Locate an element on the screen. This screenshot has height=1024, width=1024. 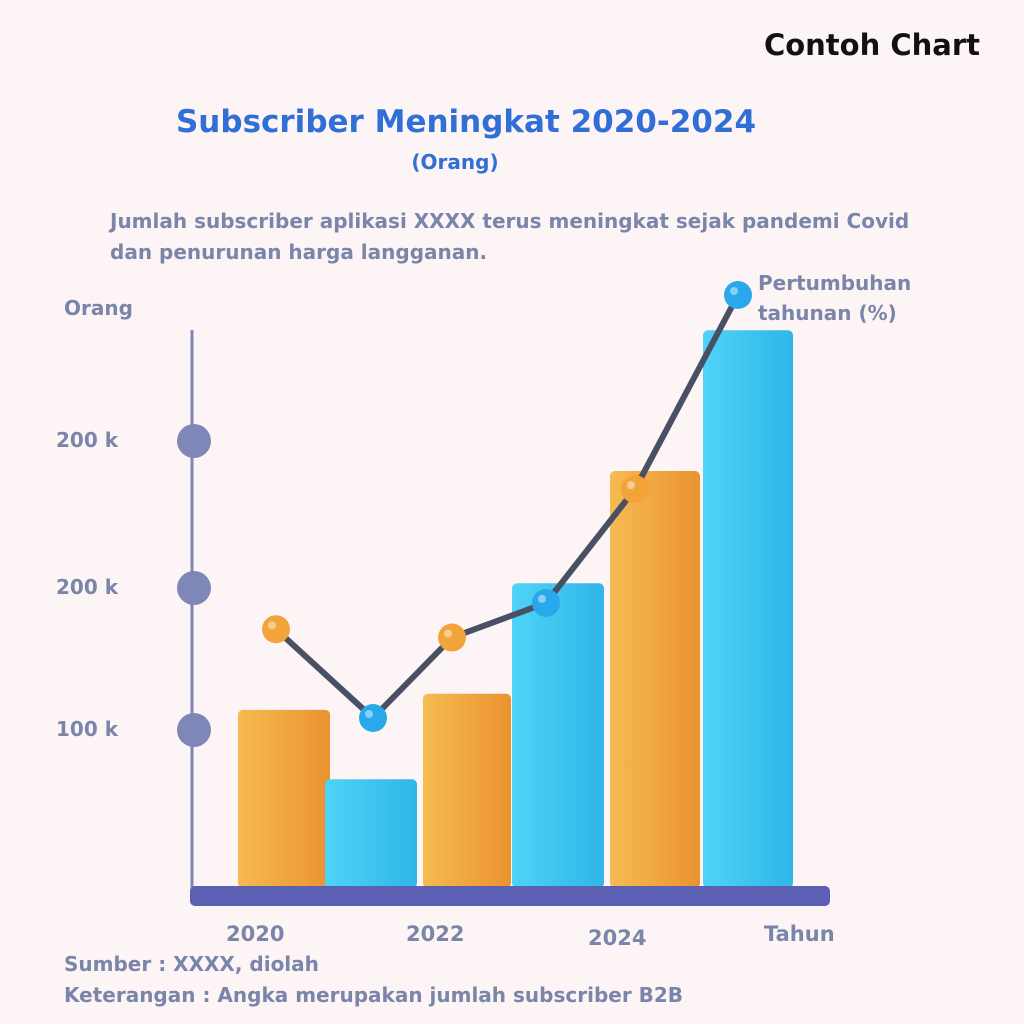
brand-label: Contoh Chart is located at coordinates (871, 45).